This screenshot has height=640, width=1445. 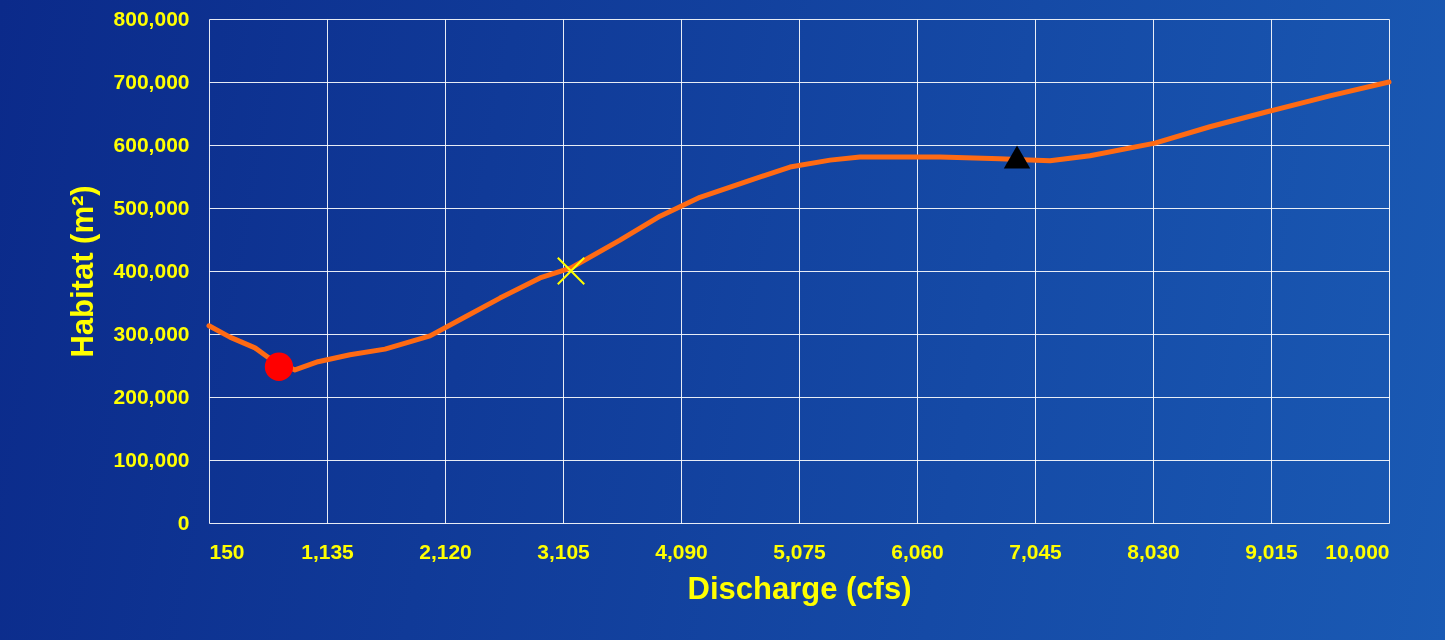 What do you see at coordinates (151, 333) in the screenshot?
I see `y-tick-label: 300,000` at bounding box center [151, 333].